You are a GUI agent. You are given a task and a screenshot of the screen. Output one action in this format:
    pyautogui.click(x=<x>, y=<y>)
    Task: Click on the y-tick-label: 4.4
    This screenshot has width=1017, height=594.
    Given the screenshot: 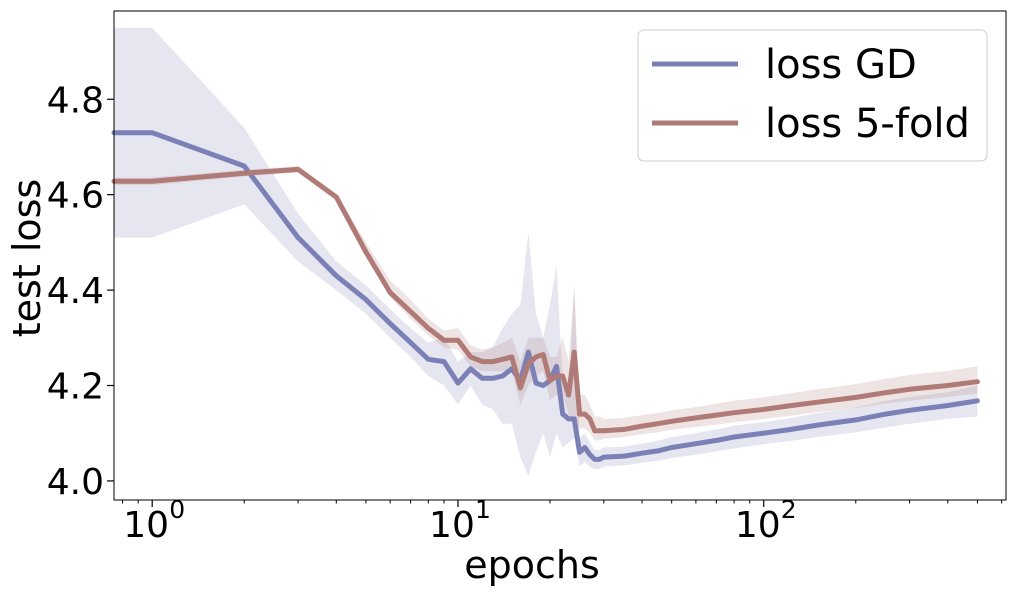 What is the action you would take?
    pyautogui.click(x=75, y=291)
    